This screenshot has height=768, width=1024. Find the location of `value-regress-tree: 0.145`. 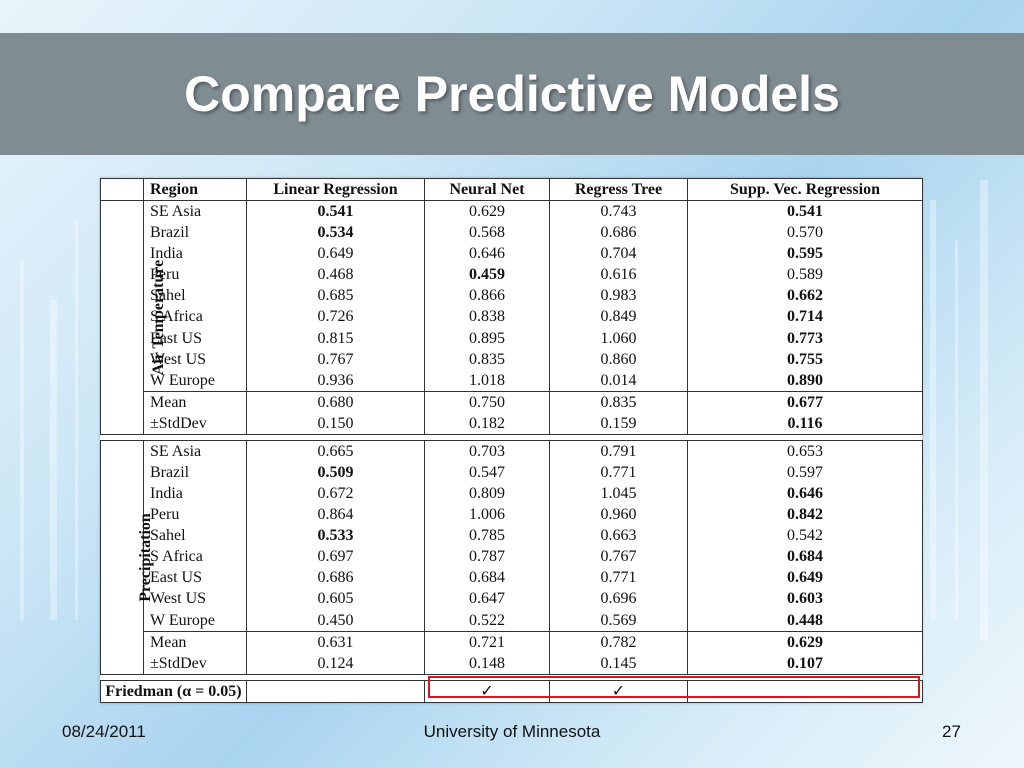

value-regress-tree: 0.145 is located at coordinates (618, 663).